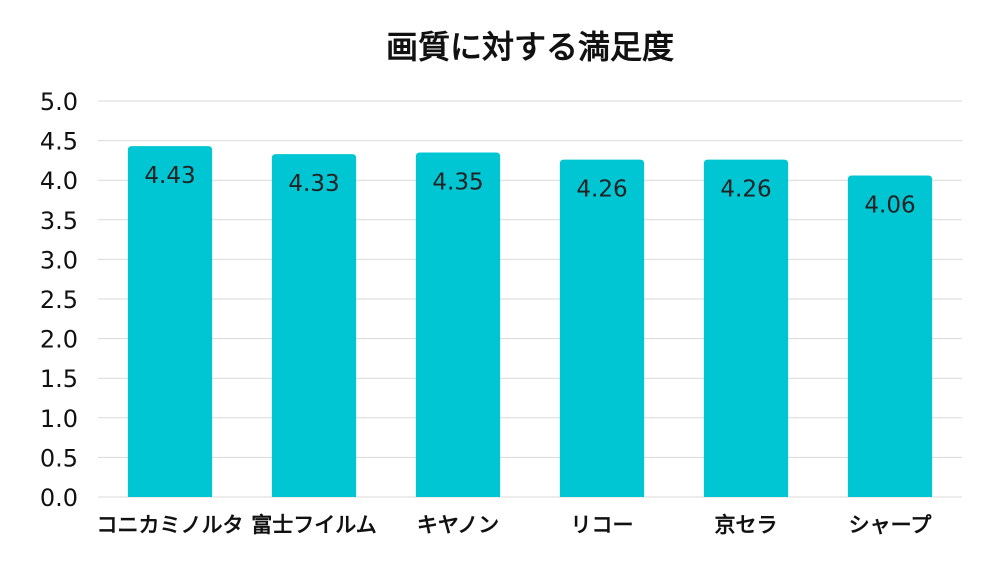 The height and width of the screenshot is (562, 1000). What do you see at coordinates (59, 221) in the screenshot?
I see `y-tick-label: 3.5` at bounding box center [59, 221].